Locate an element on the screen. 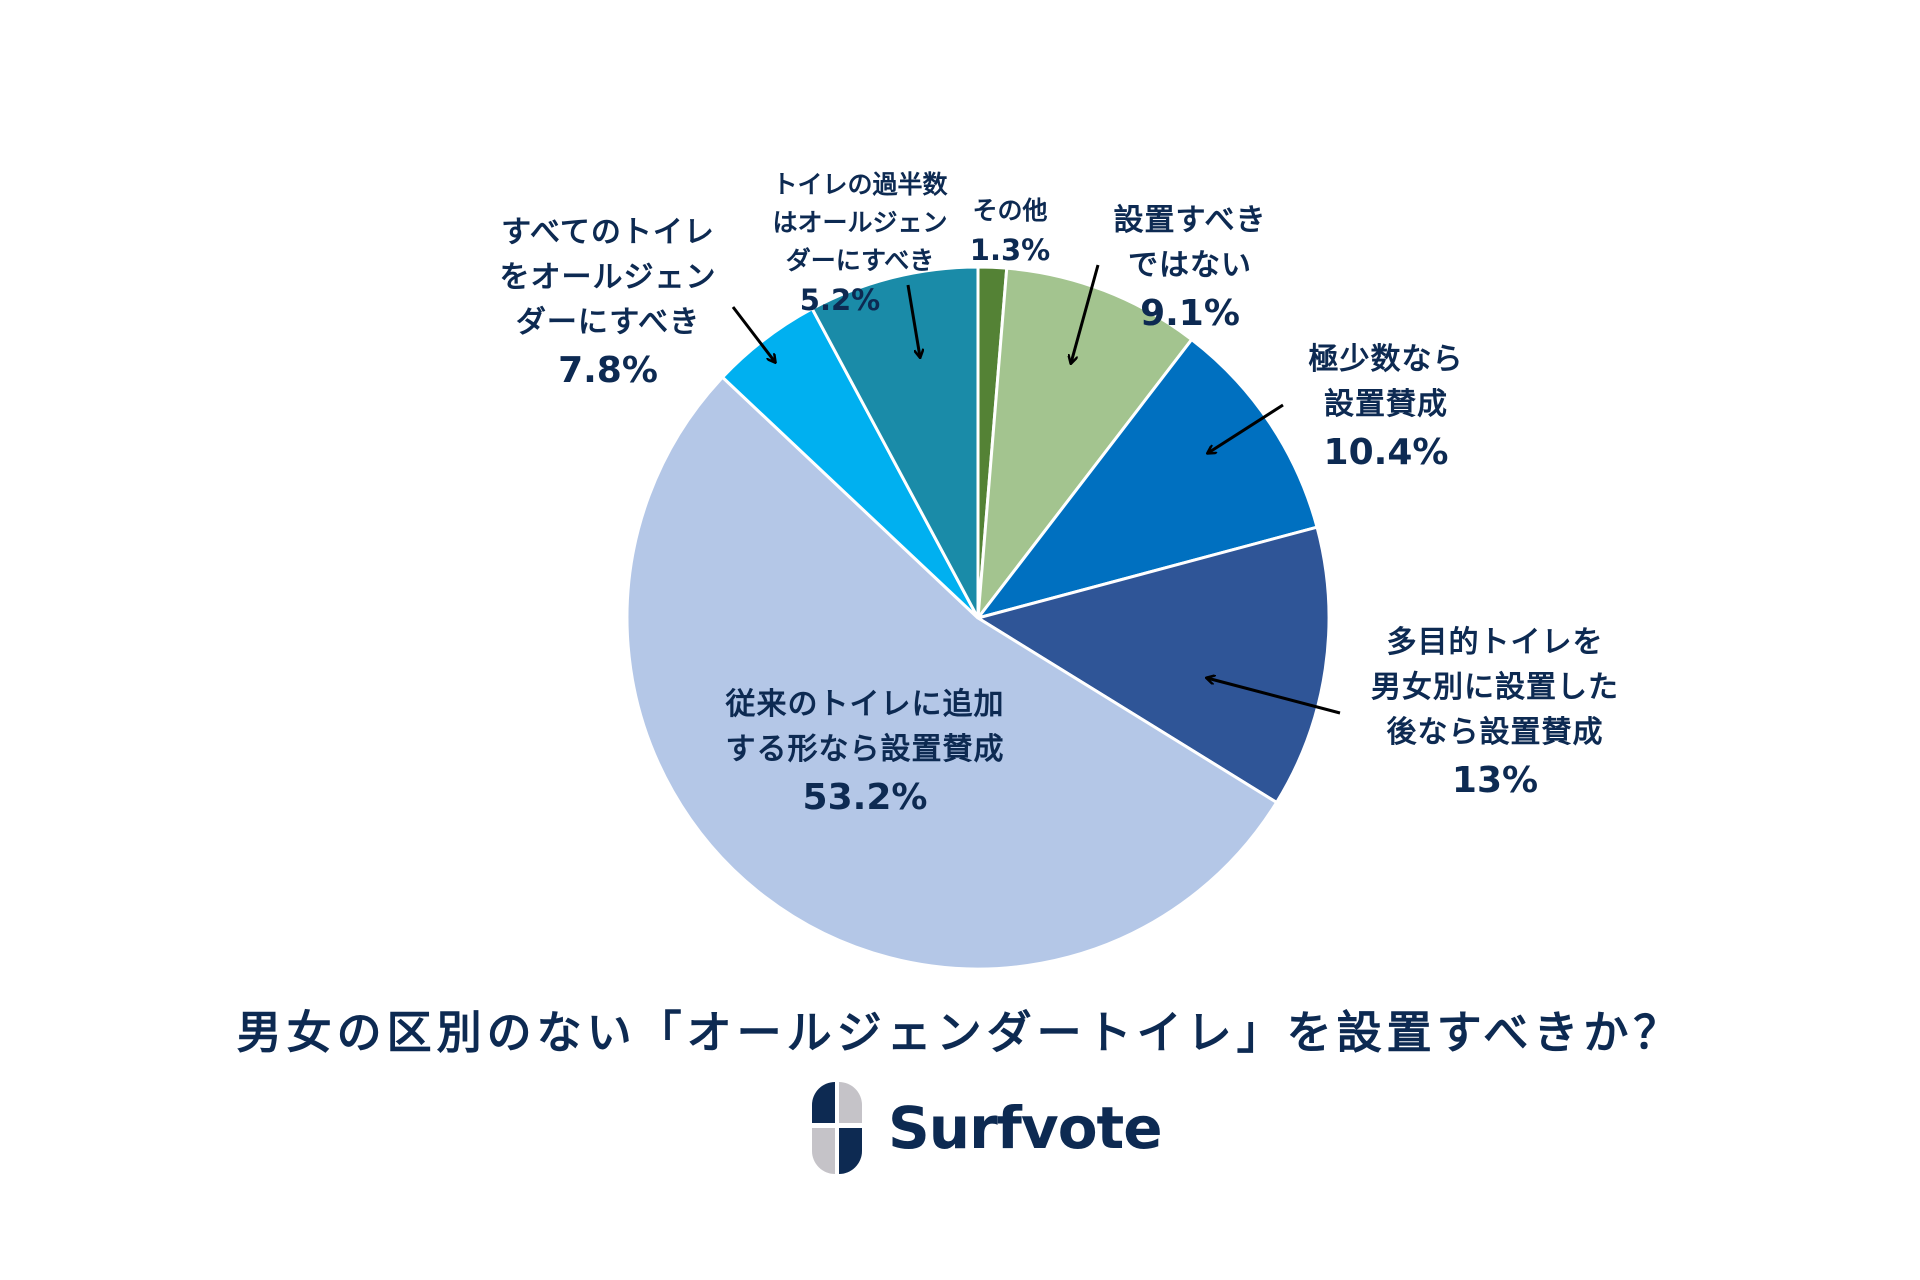  callout-arrows is located at coordinates (1036, 489).